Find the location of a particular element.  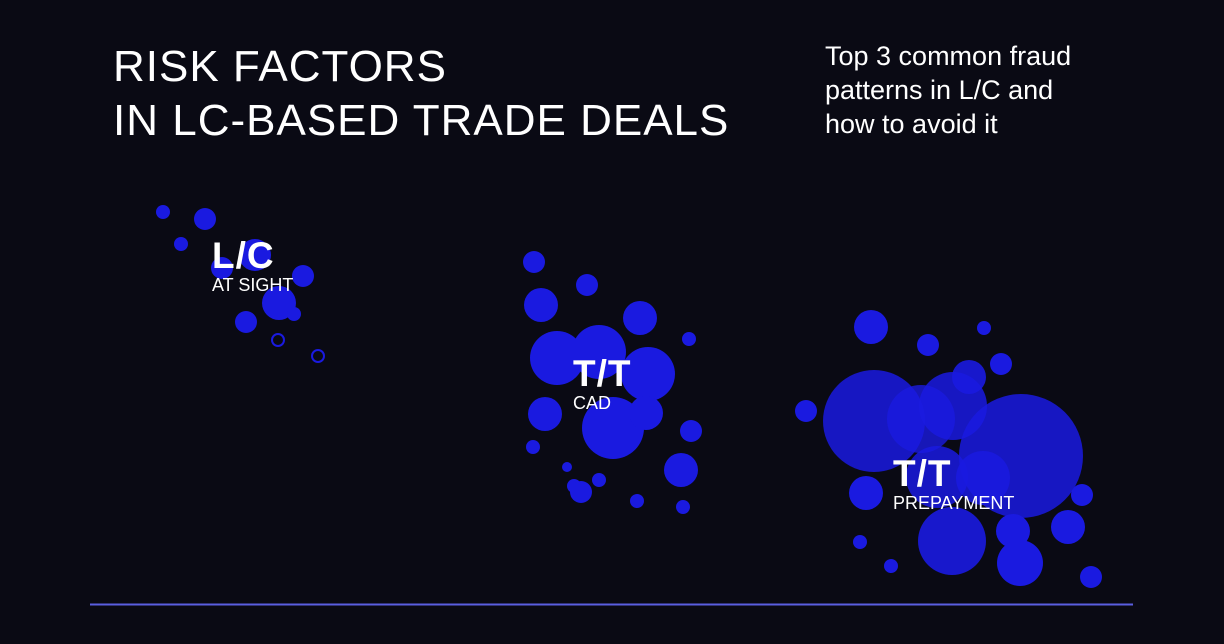

subtitle-line-2: patterns in L/C and is located at coordinates (939, 90).